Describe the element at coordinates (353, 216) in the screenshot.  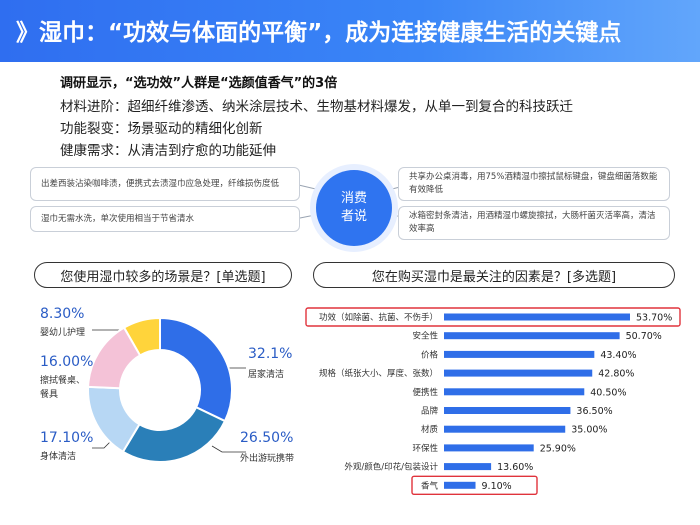
I see `consumer-voice-label-line2: 者说` at that location.